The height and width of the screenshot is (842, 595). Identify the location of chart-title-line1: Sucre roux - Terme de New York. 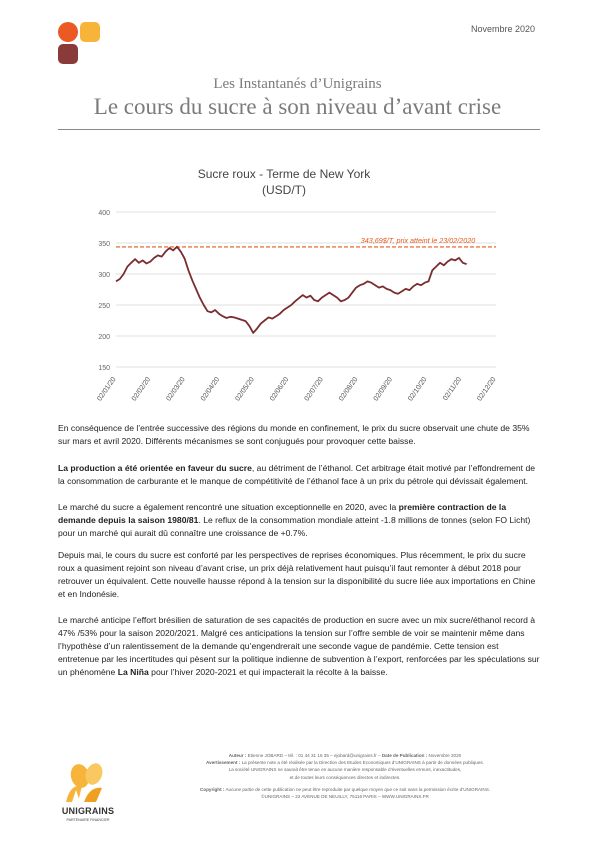
(284, 174).